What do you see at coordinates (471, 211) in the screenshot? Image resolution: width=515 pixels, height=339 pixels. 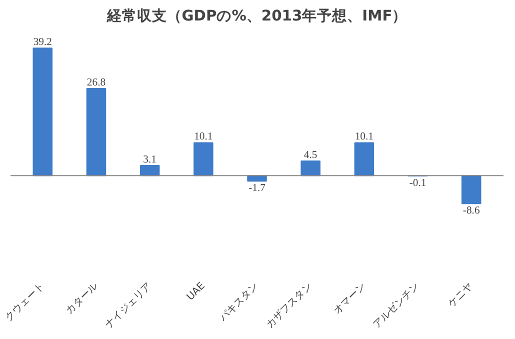 I see `data-label: -8.6` at bounding box center [471, 211].